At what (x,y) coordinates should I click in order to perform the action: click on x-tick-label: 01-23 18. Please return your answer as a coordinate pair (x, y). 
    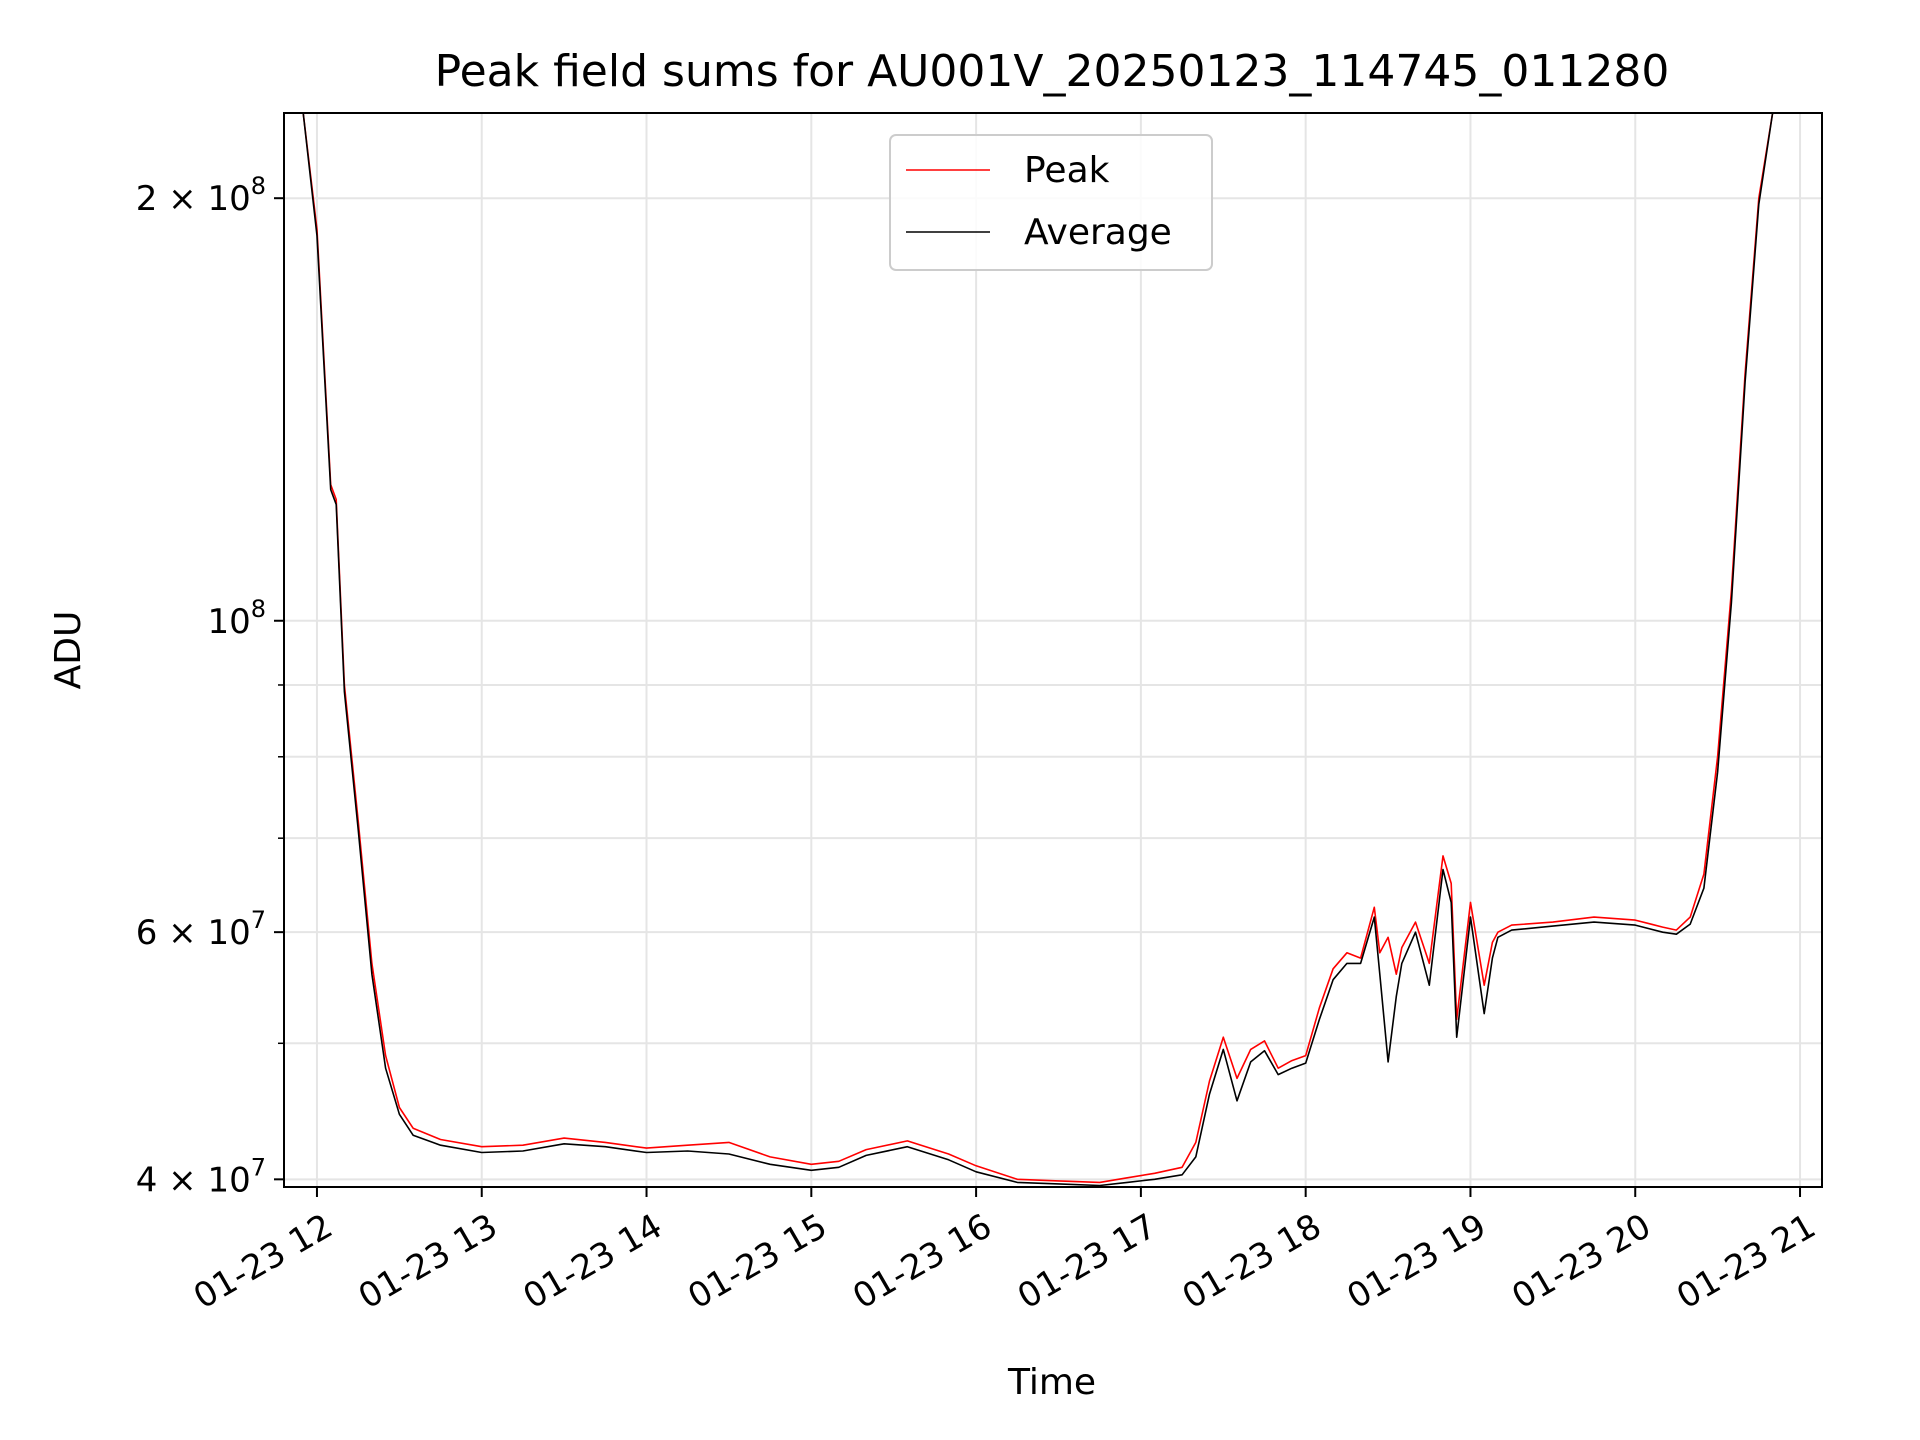
    Looking at the image, I should click on (1252, 1261).